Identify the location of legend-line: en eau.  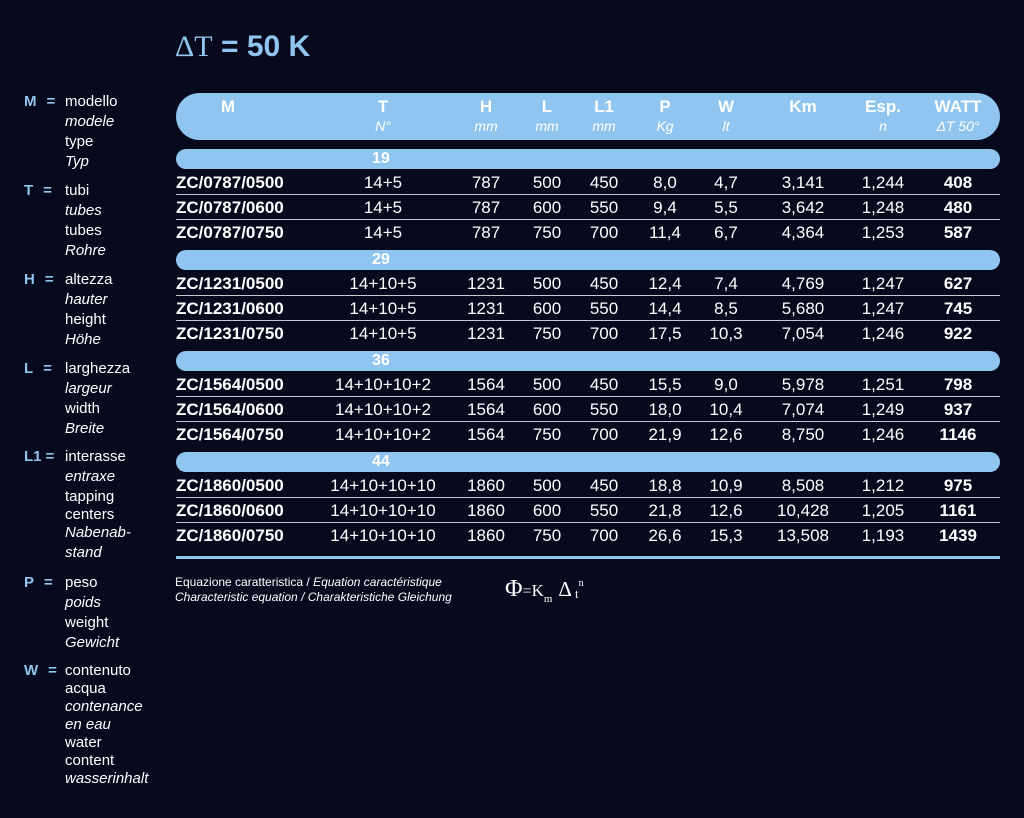
(88, 724).